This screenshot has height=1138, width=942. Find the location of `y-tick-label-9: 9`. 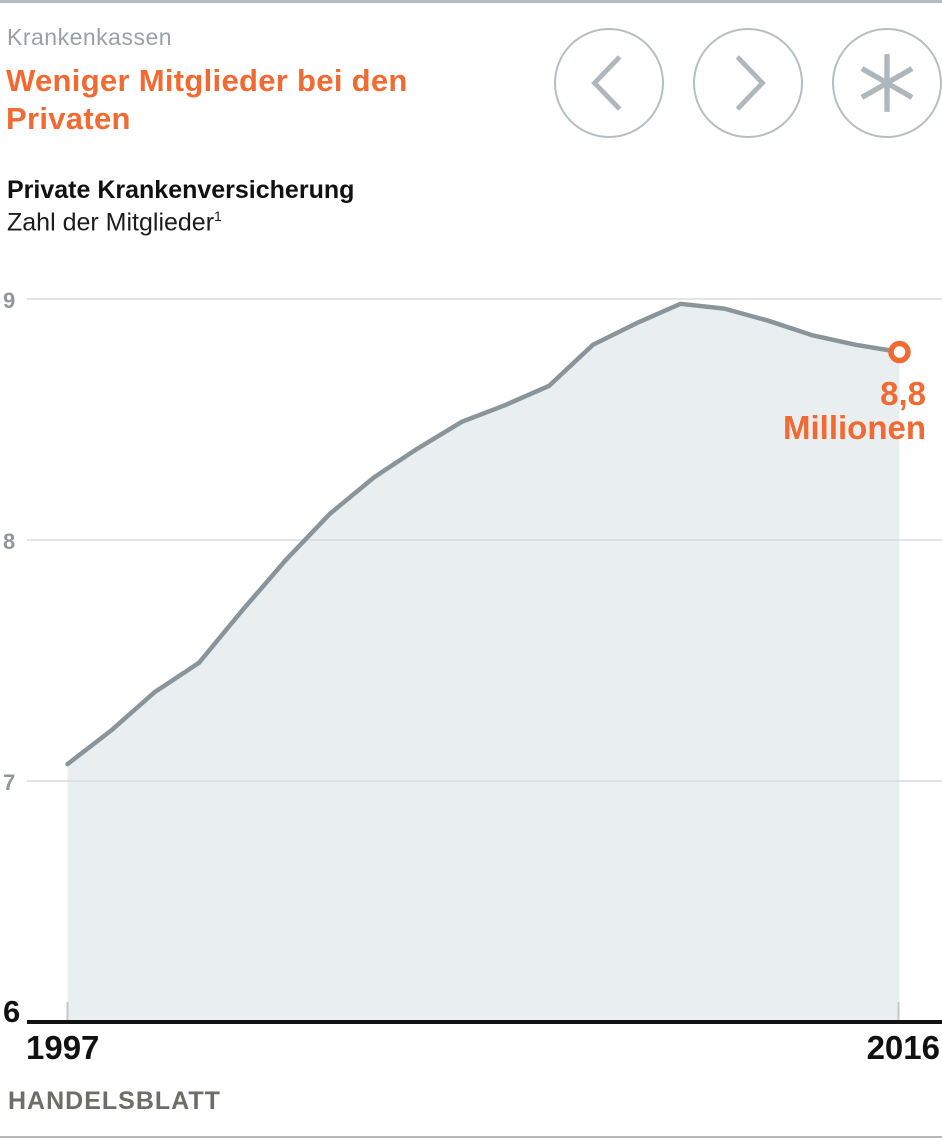

y-tick-label-9: 9 is located at coordinates (9, 300).